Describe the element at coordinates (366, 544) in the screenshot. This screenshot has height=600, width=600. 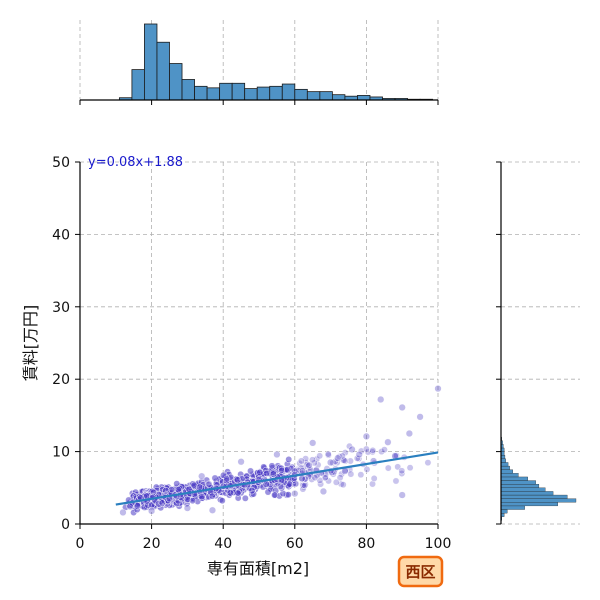
I see `x-tick-label: 80` at that location.